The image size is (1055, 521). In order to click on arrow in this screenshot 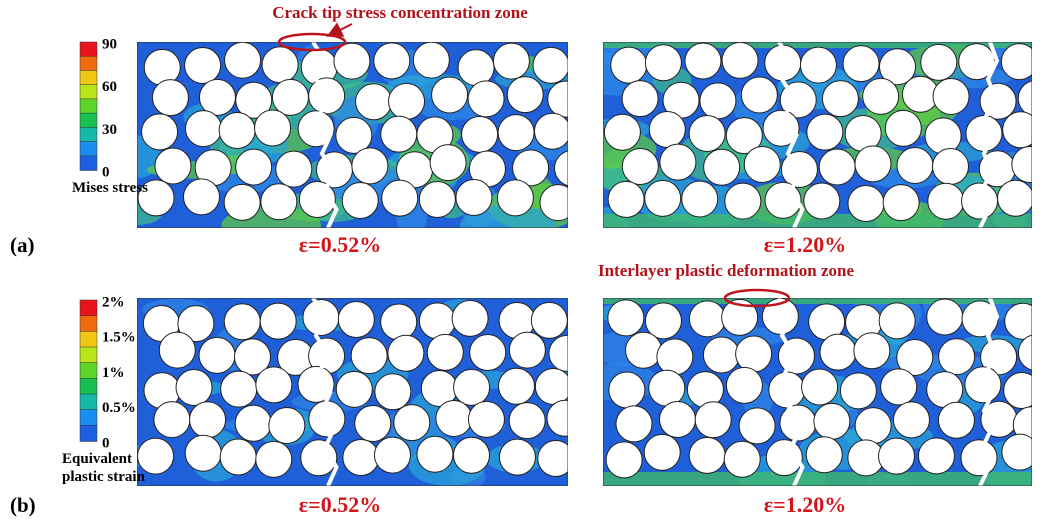, I will do `click(339, 29)`.